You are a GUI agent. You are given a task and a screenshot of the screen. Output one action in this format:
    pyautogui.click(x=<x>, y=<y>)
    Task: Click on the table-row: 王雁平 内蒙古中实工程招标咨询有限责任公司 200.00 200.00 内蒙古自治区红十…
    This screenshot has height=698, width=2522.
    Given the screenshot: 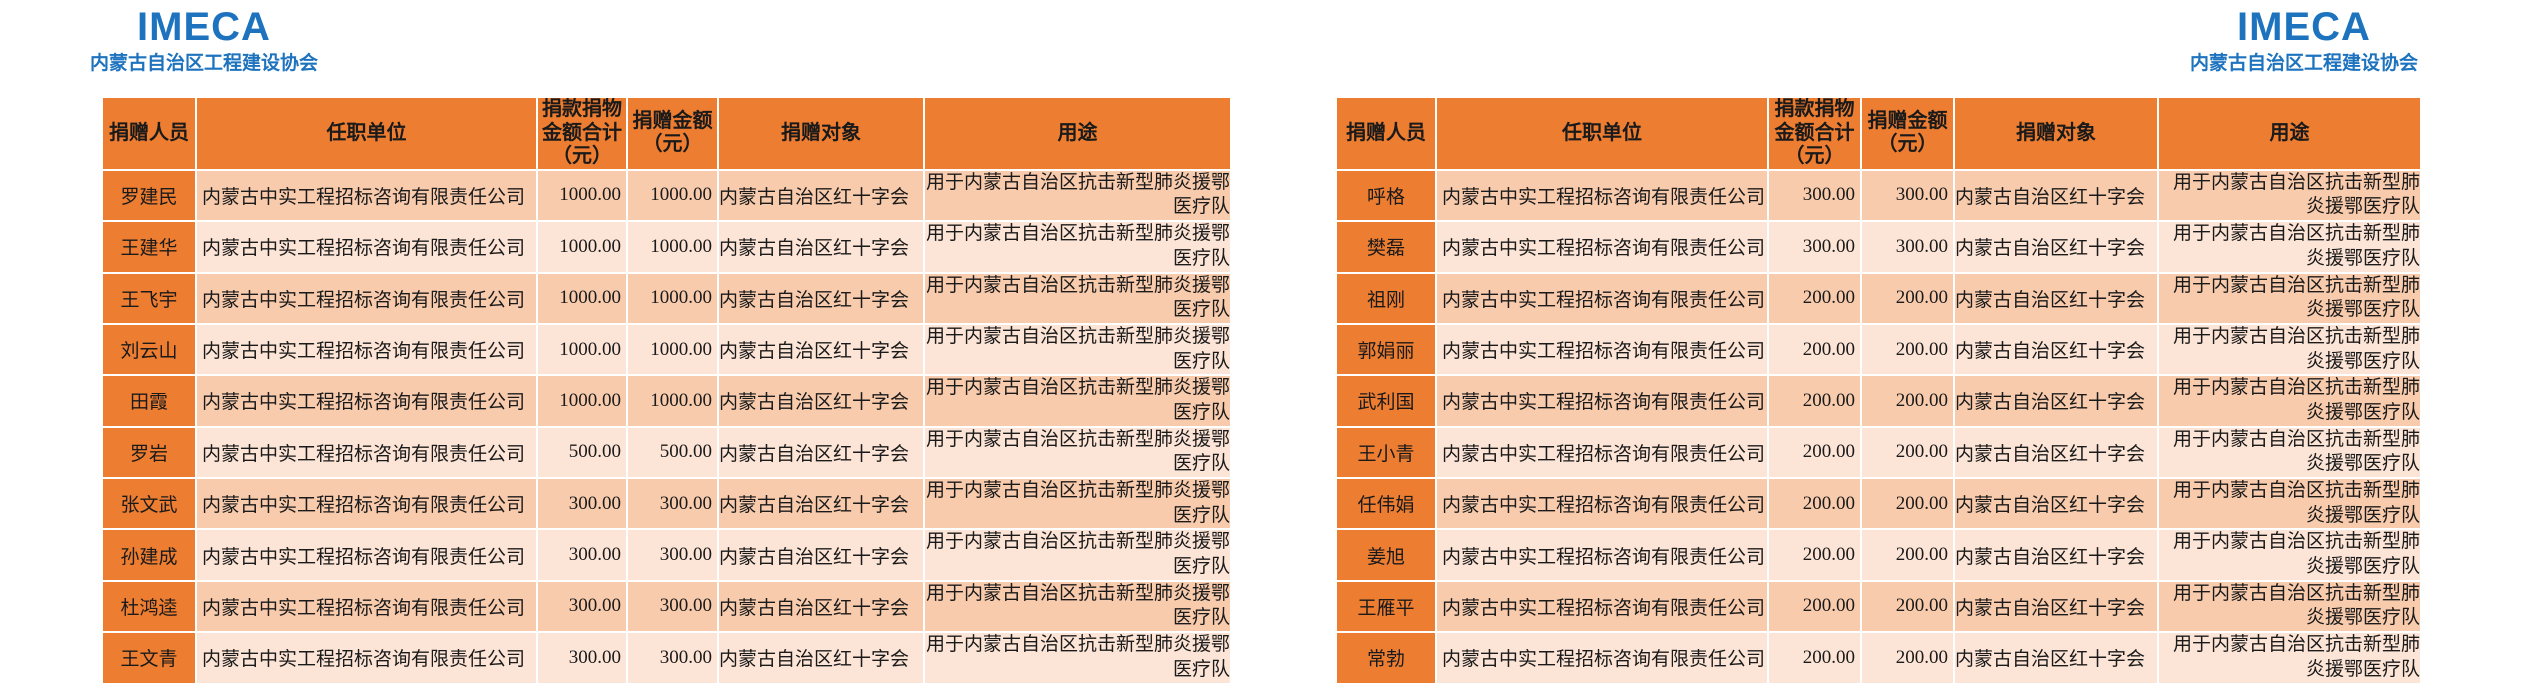 What is the action you would take?
    pyautogui.click(x=1878, y=606)
    